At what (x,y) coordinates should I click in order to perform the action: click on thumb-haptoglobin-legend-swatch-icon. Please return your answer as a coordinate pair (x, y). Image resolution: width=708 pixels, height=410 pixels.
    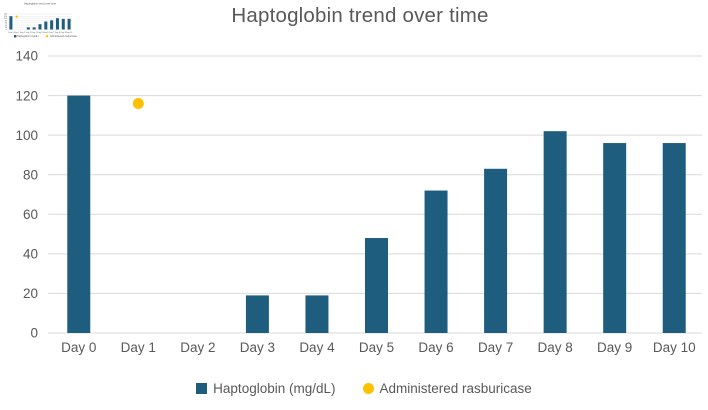
    Looking at the image, I should click on (15, 36).